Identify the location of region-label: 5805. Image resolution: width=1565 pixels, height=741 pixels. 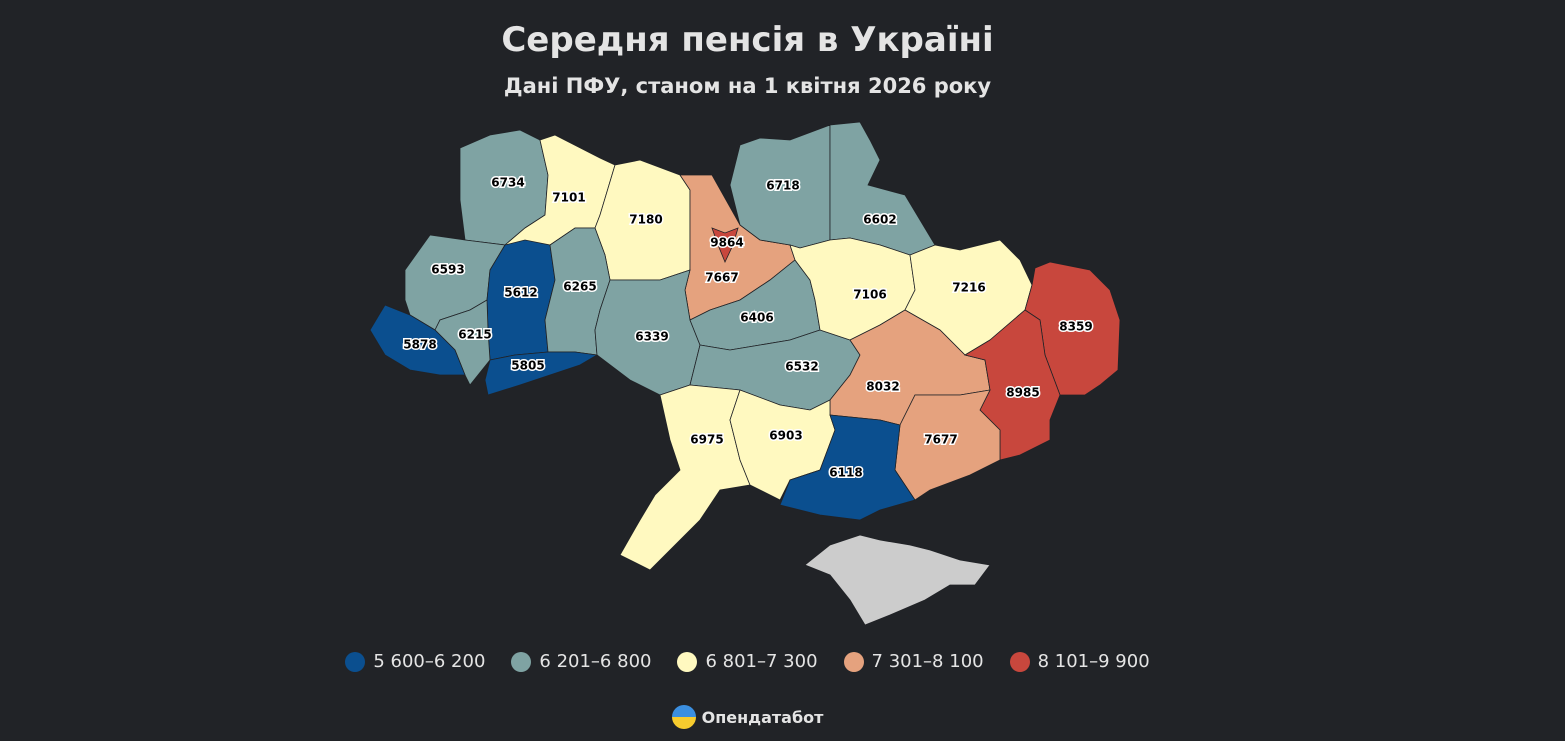
(527, 366).